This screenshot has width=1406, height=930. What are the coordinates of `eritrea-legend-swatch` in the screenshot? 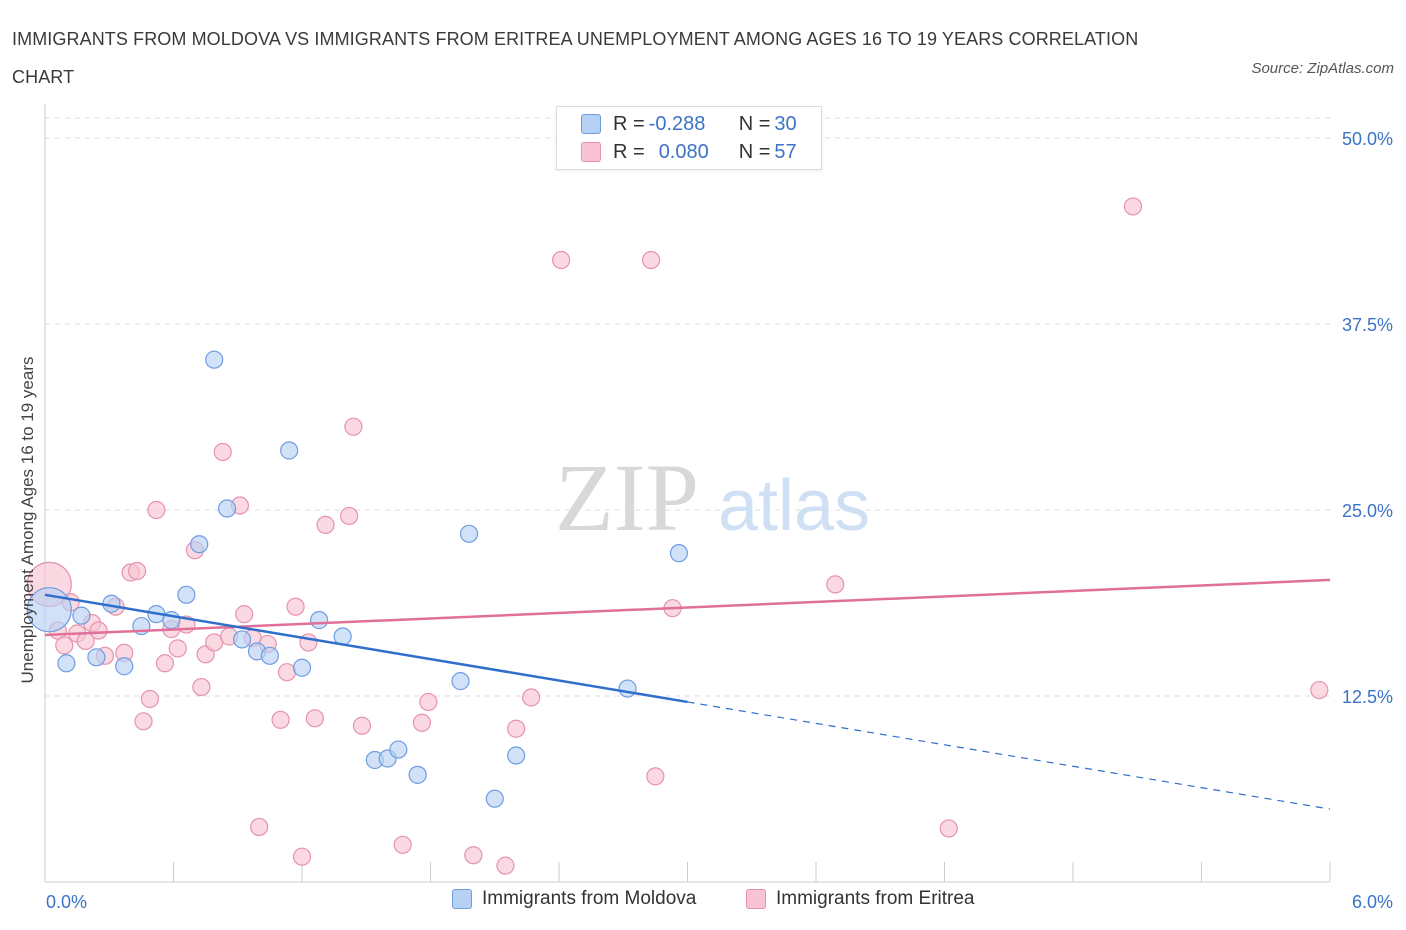 It's located at (756, 899).